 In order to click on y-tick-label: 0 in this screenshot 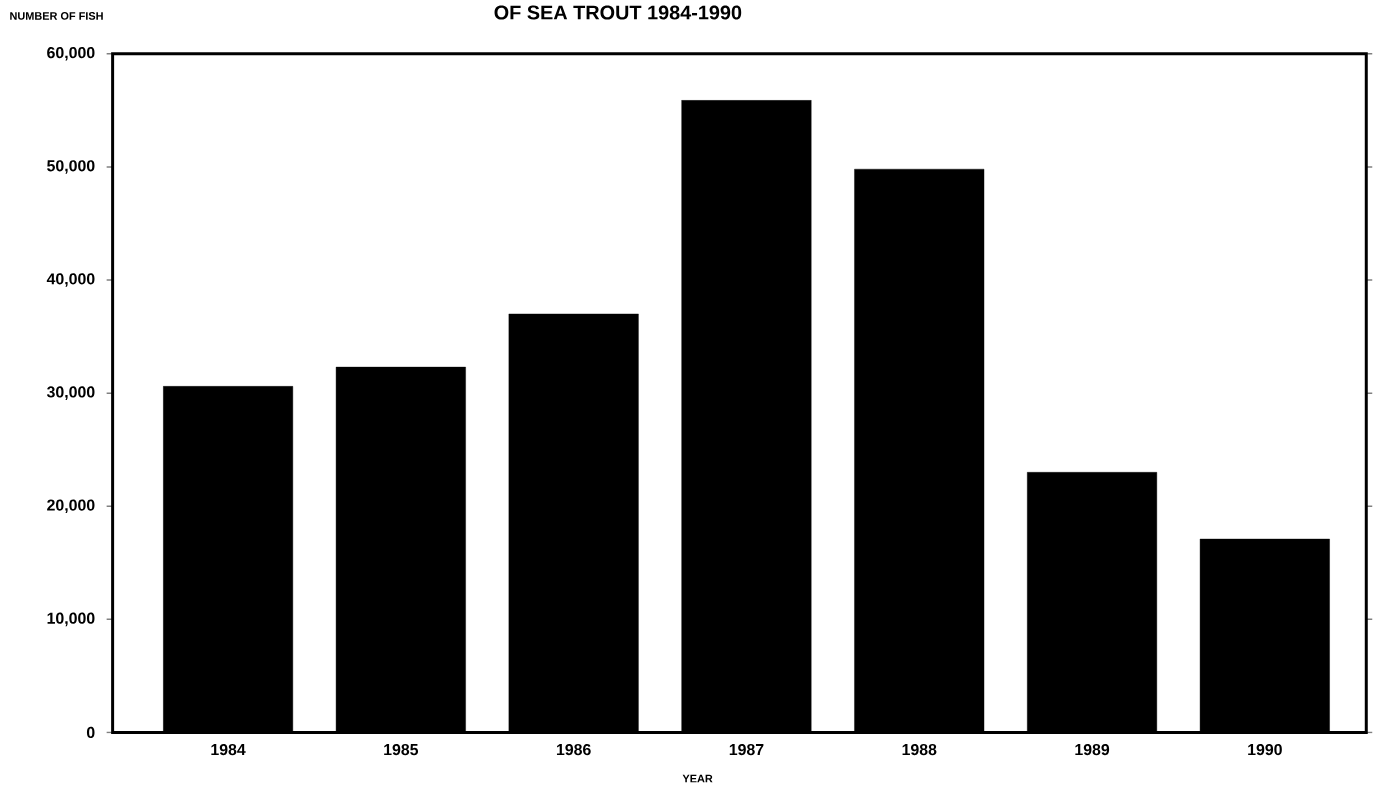, I will do `click(90, 732)`.